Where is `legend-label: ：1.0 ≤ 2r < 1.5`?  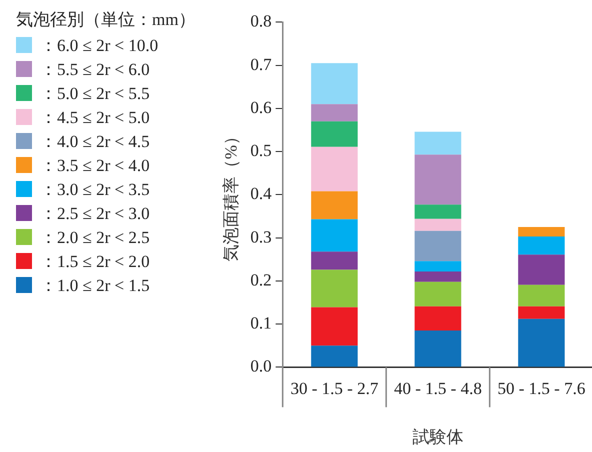
legend-label: ：1.0 ≤ 2r < 1.5 is located at coordinates (95, 285).